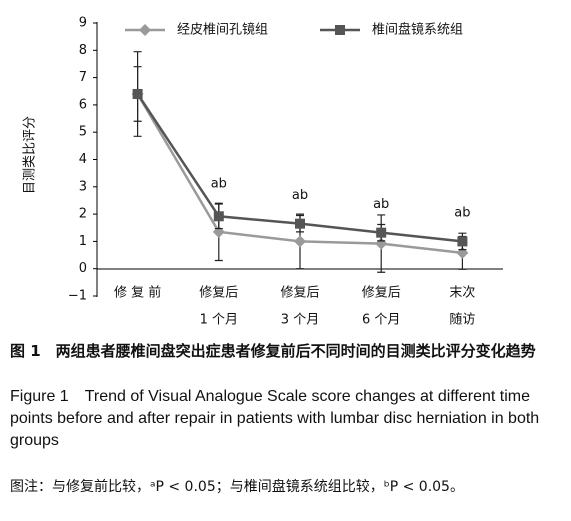 The image size is (571, 521). Describe the element at coordinates (381, 320) in the screenshot. I see `x-tick-label: 6 个月` at that location.